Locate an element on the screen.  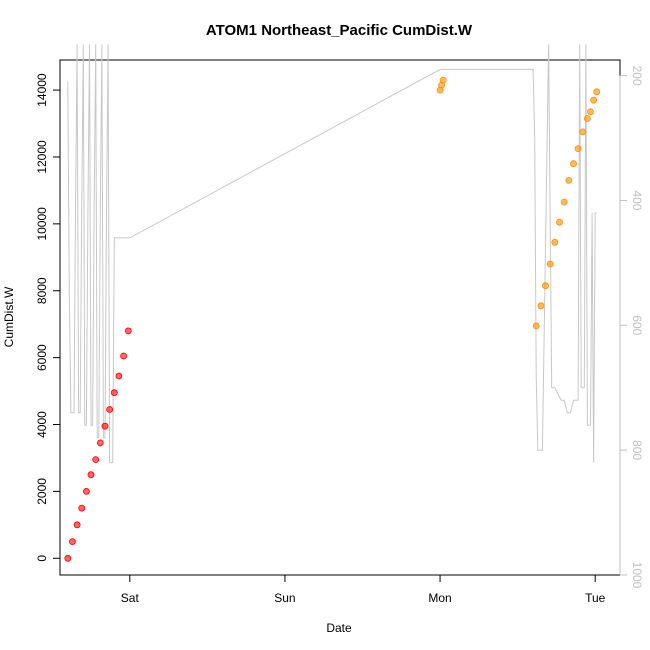
x-axis: Sat Sun Mon Tue is located at coordinates (363, 589).